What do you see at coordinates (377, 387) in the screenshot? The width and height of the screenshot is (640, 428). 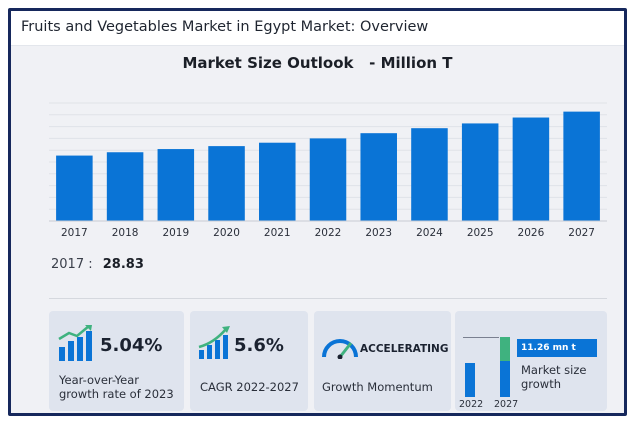 I see `momentum-label: Growth Momentum` at bounding box center [377, 387].